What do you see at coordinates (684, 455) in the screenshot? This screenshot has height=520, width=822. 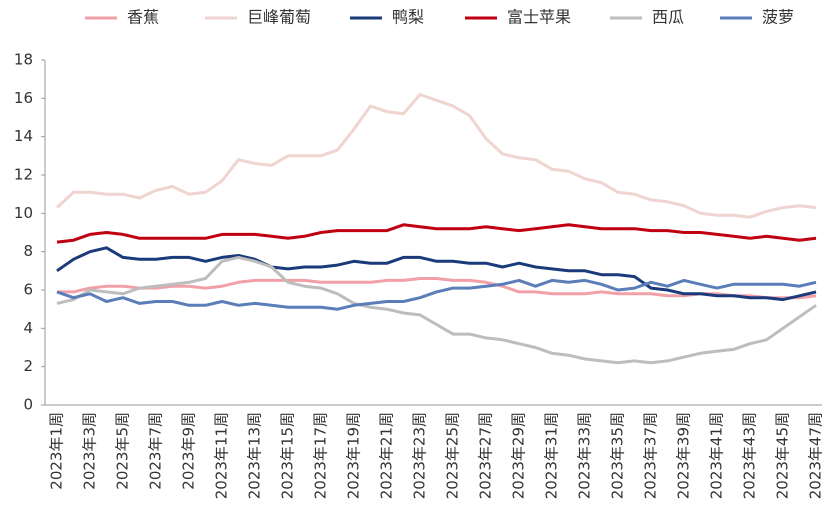 I see `x-tick-label: 2023年39周` at bounding box center [684, 455].